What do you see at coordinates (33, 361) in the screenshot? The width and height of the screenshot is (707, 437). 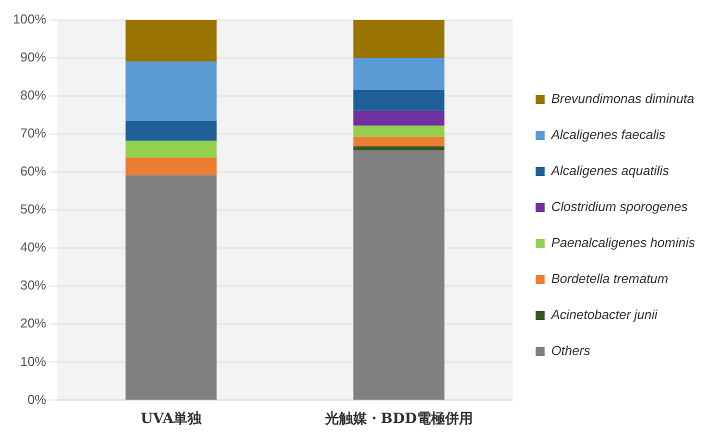 I see `y-tick-label: 10%` at bounding box center [33, 361].